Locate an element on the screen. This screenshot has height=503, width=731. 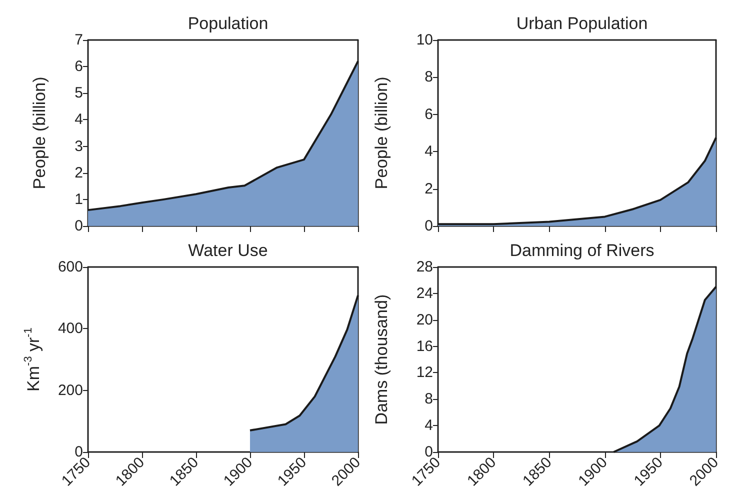
y-tick-label: 400 is located at coordinates (70, 329).